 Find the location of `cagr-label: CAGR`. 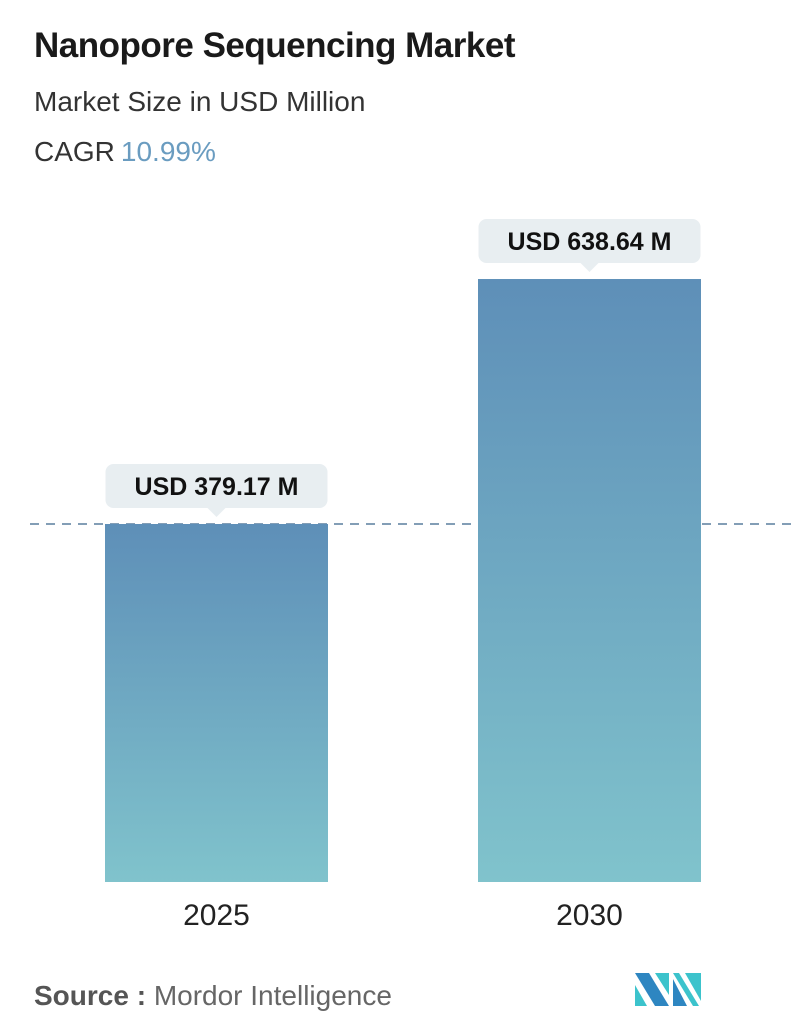

cagr-label: CAGR is located at coordinates (74, 151).